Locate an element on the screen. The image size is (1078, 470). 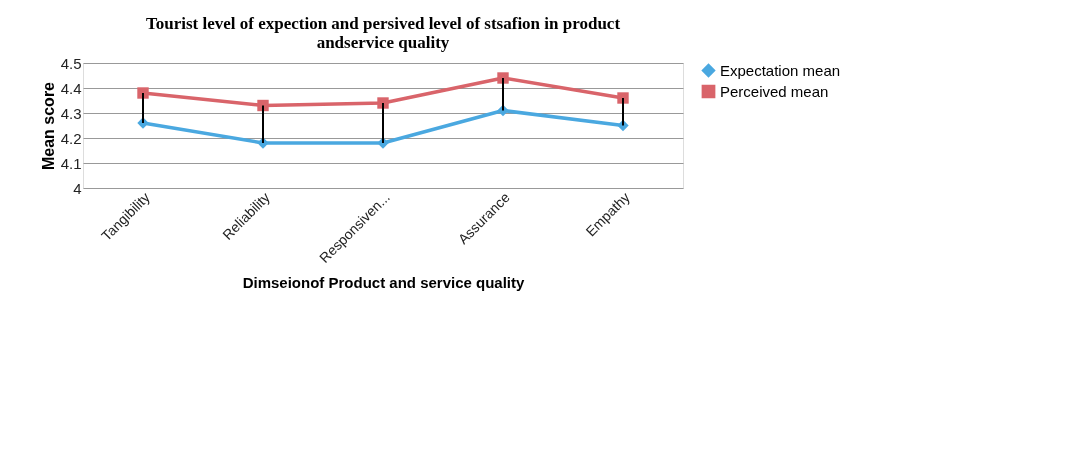
chart-title: Tourist level of expection and persived level of stsafion in product andservice quality is located at coordinates (383, 33).